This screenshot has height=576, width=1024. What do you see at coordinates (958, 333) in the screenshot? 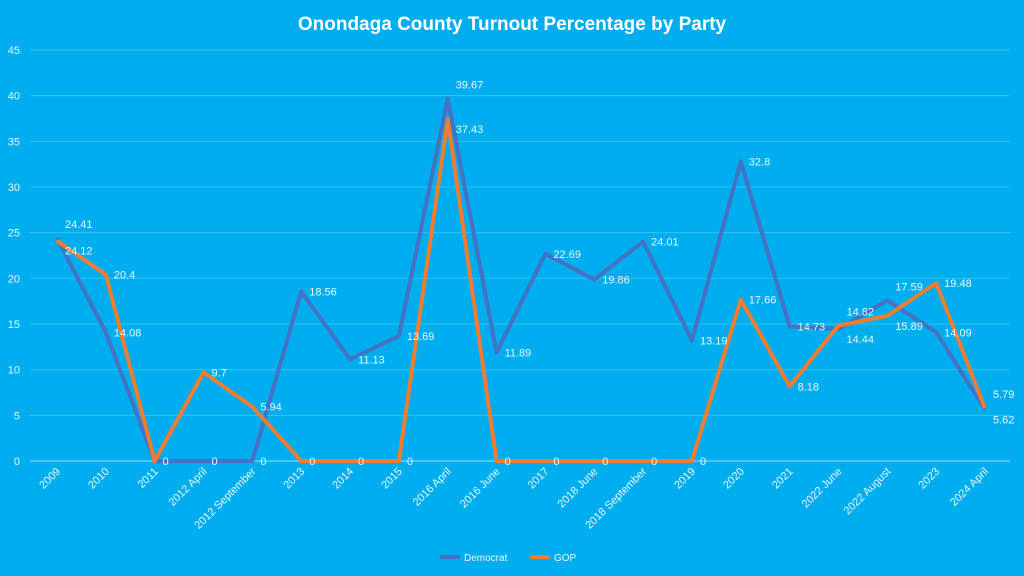
I see `data-label: 14.09` at bounding box center [958, 333].